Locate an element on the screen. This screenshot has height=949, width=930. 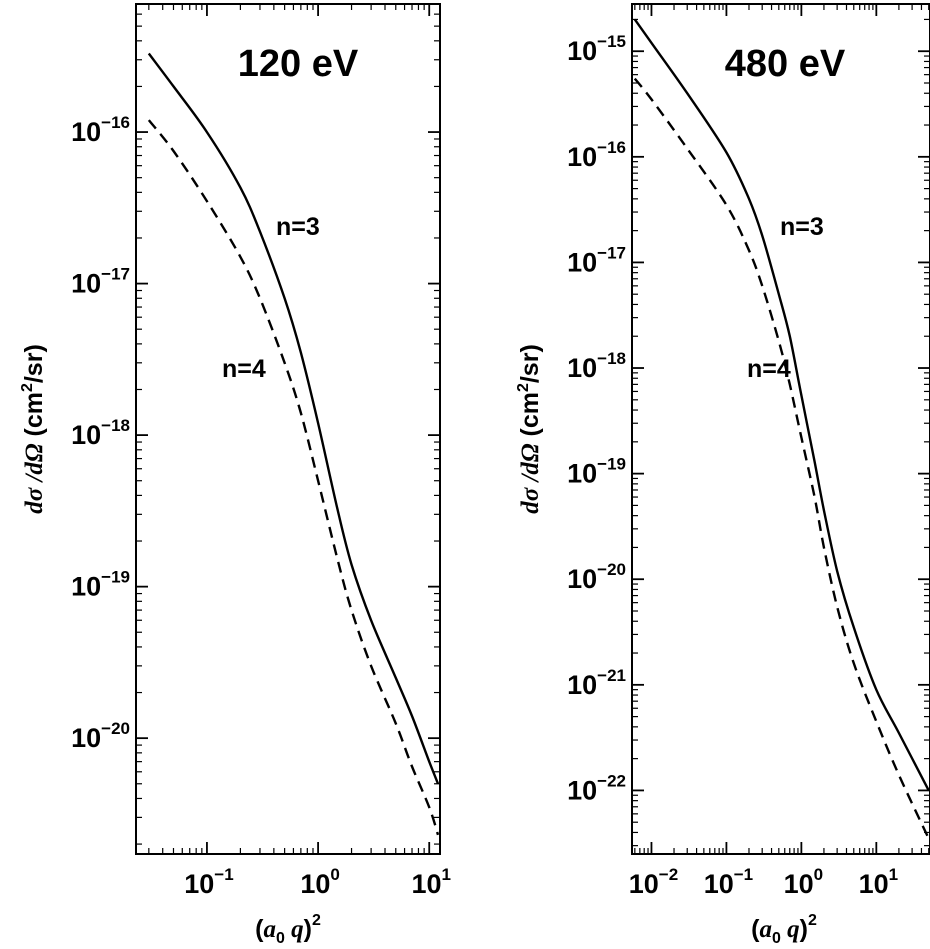
y-tick-label-exp: −15 is located at coordinates (611, 41).